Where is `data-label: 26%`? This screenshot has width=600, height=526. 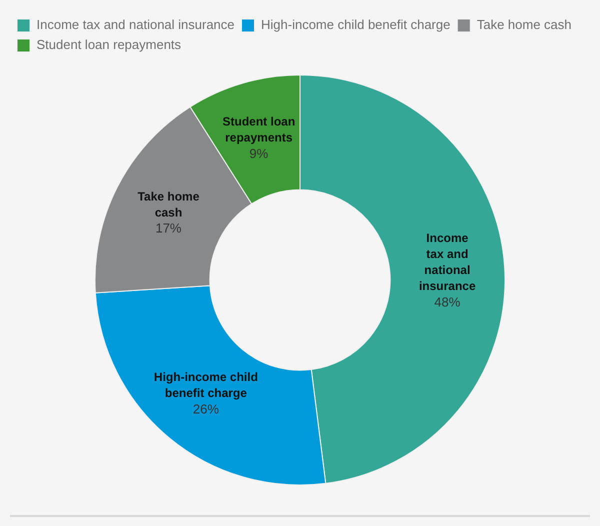 data-label: 26% is located at coordinates (206, 408).